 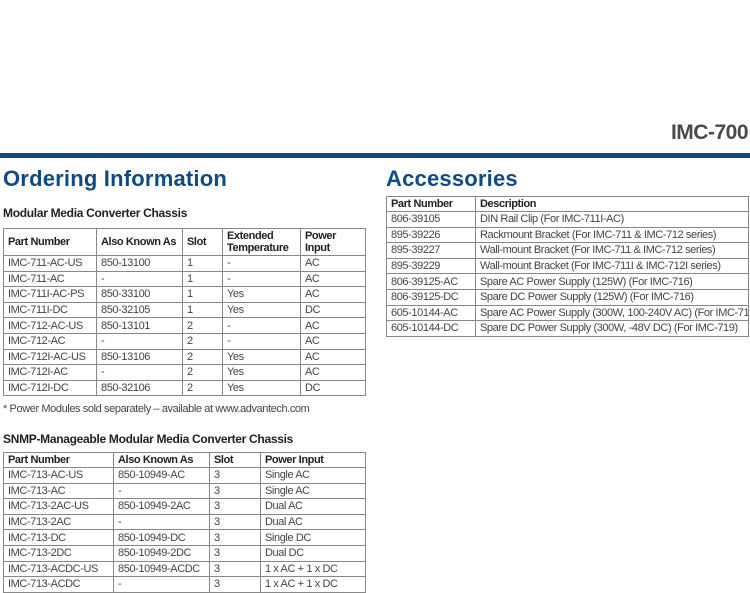 I want to click on table-cell: IMC-713-AC, so click(x=58, y=491).